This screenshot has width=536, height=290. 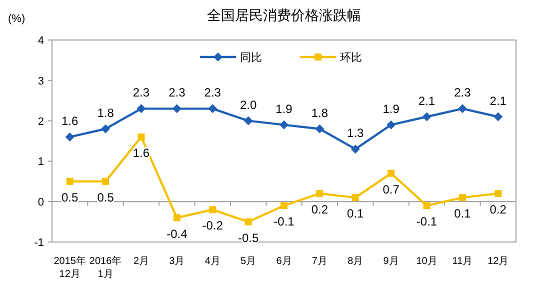 I want to click on y-tick-label: -1, so click(x=39, y=243).